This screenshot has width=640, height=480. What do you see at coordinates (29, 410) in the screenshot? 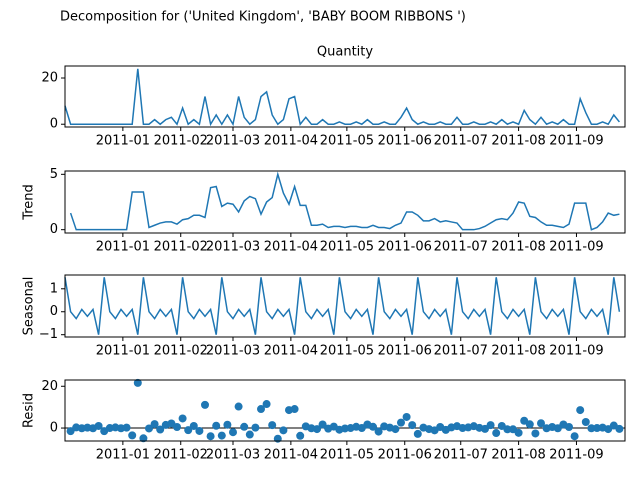
I see `y-axis-label: Resid` at bounding box center [29, 410].